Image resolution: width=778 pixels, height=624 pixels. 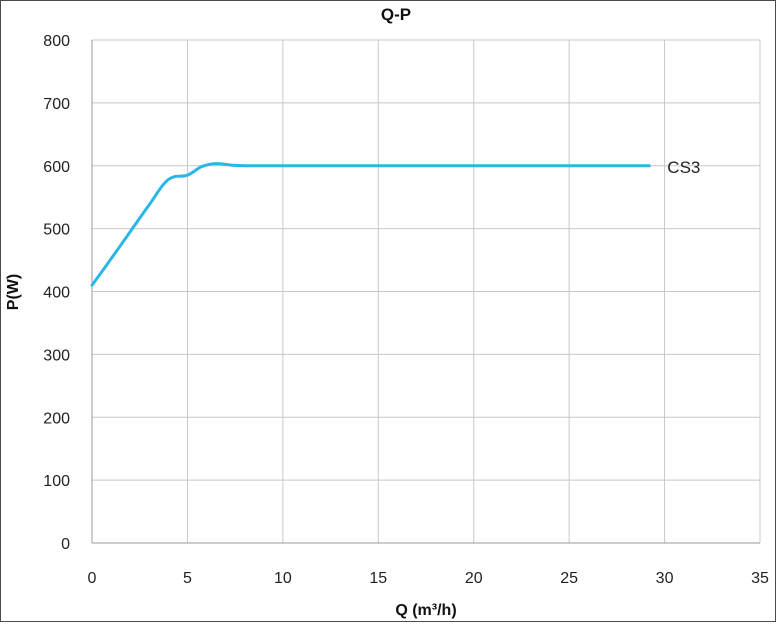 I want to click on y-tick-label: 300, so click(x=56, y=355).